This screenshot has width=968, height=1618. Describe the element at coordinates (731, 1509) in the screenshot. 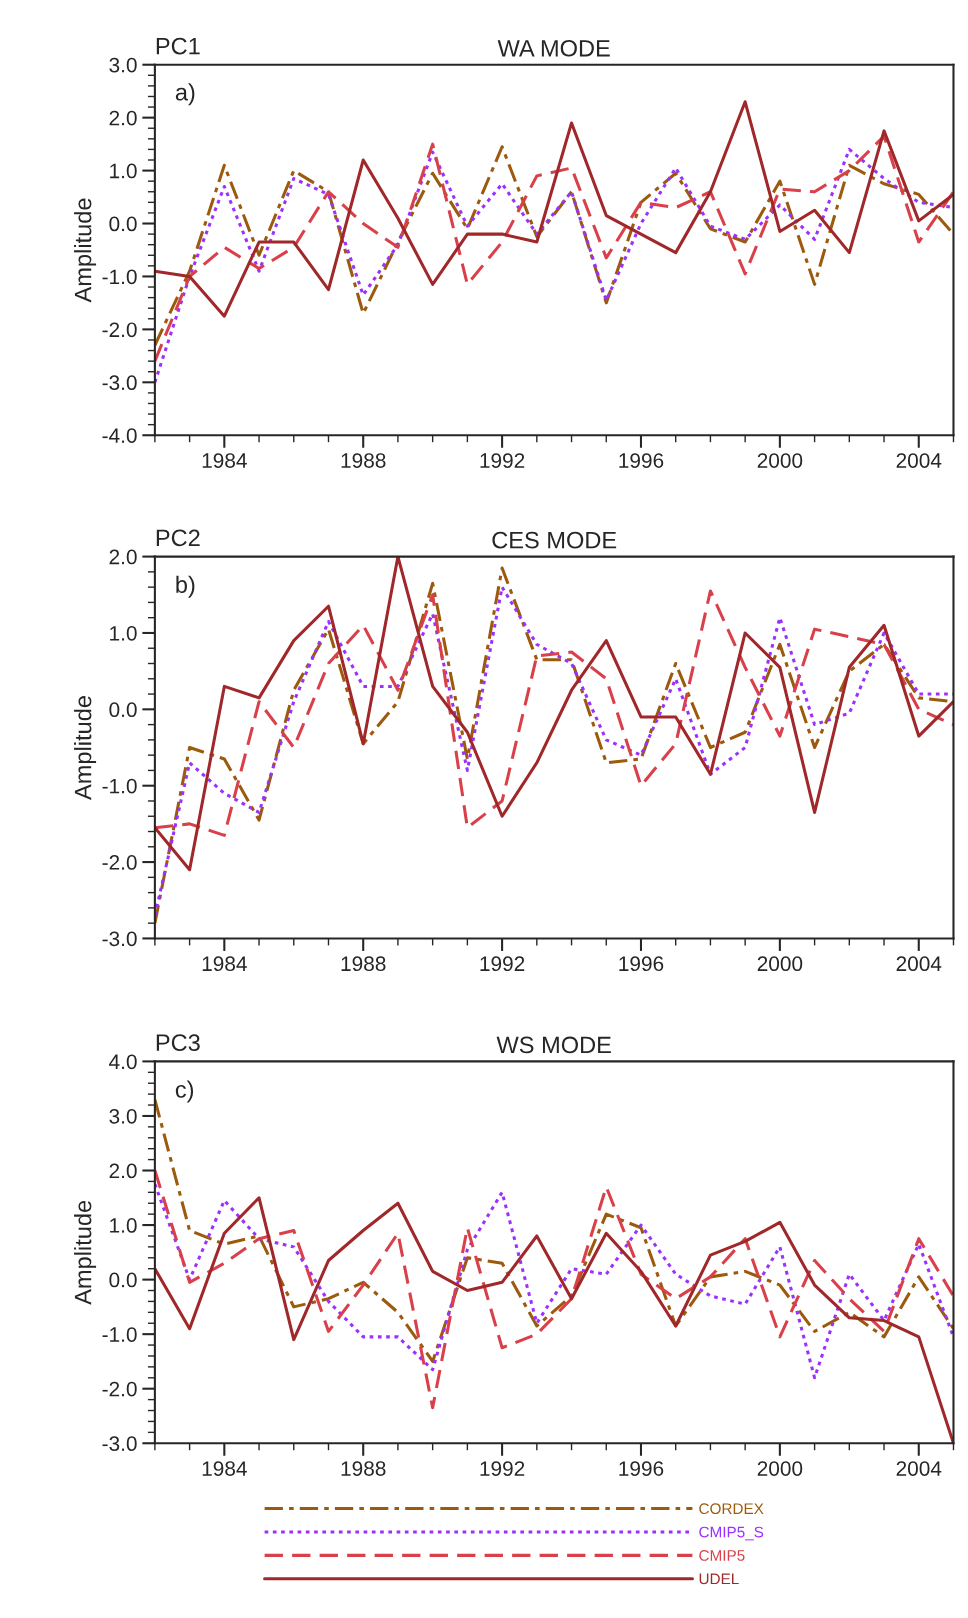

I see `text: CORDEX` at that location.